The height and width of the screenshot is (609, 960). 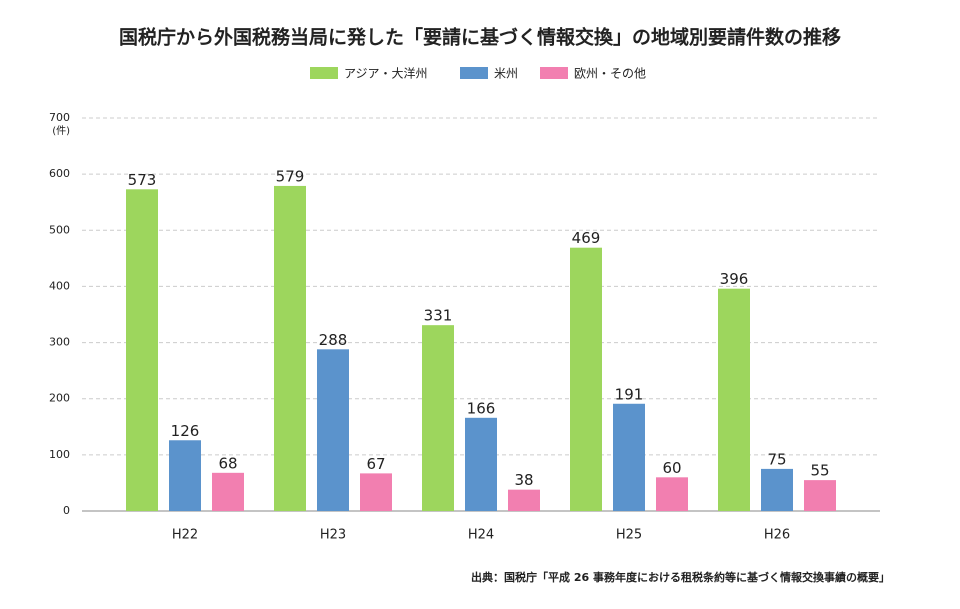 I want to click on y-tick-label: 700, so click(x=59, y=117).